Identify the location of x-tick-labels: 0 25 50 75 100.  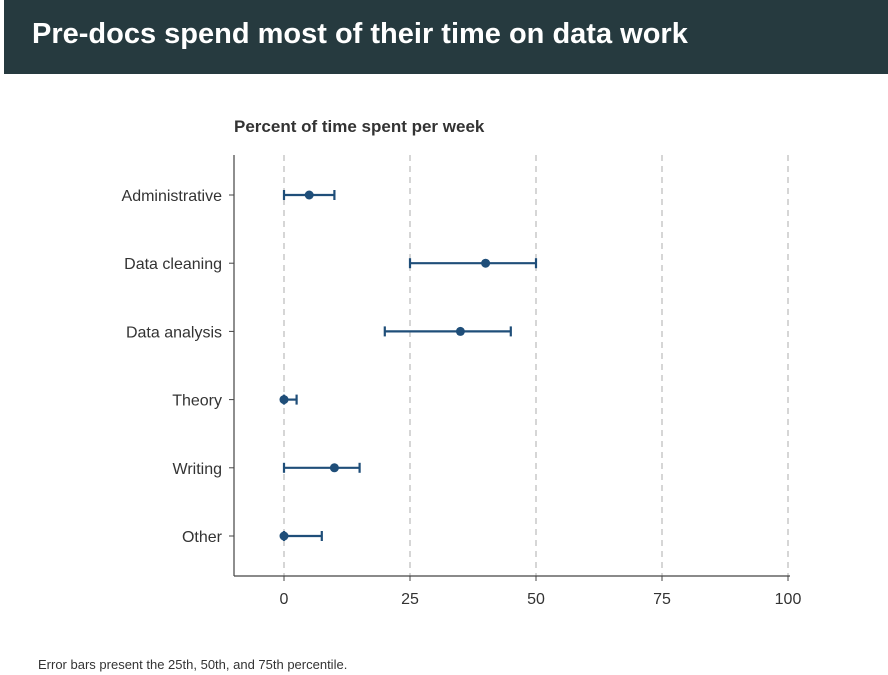
(541, 599).